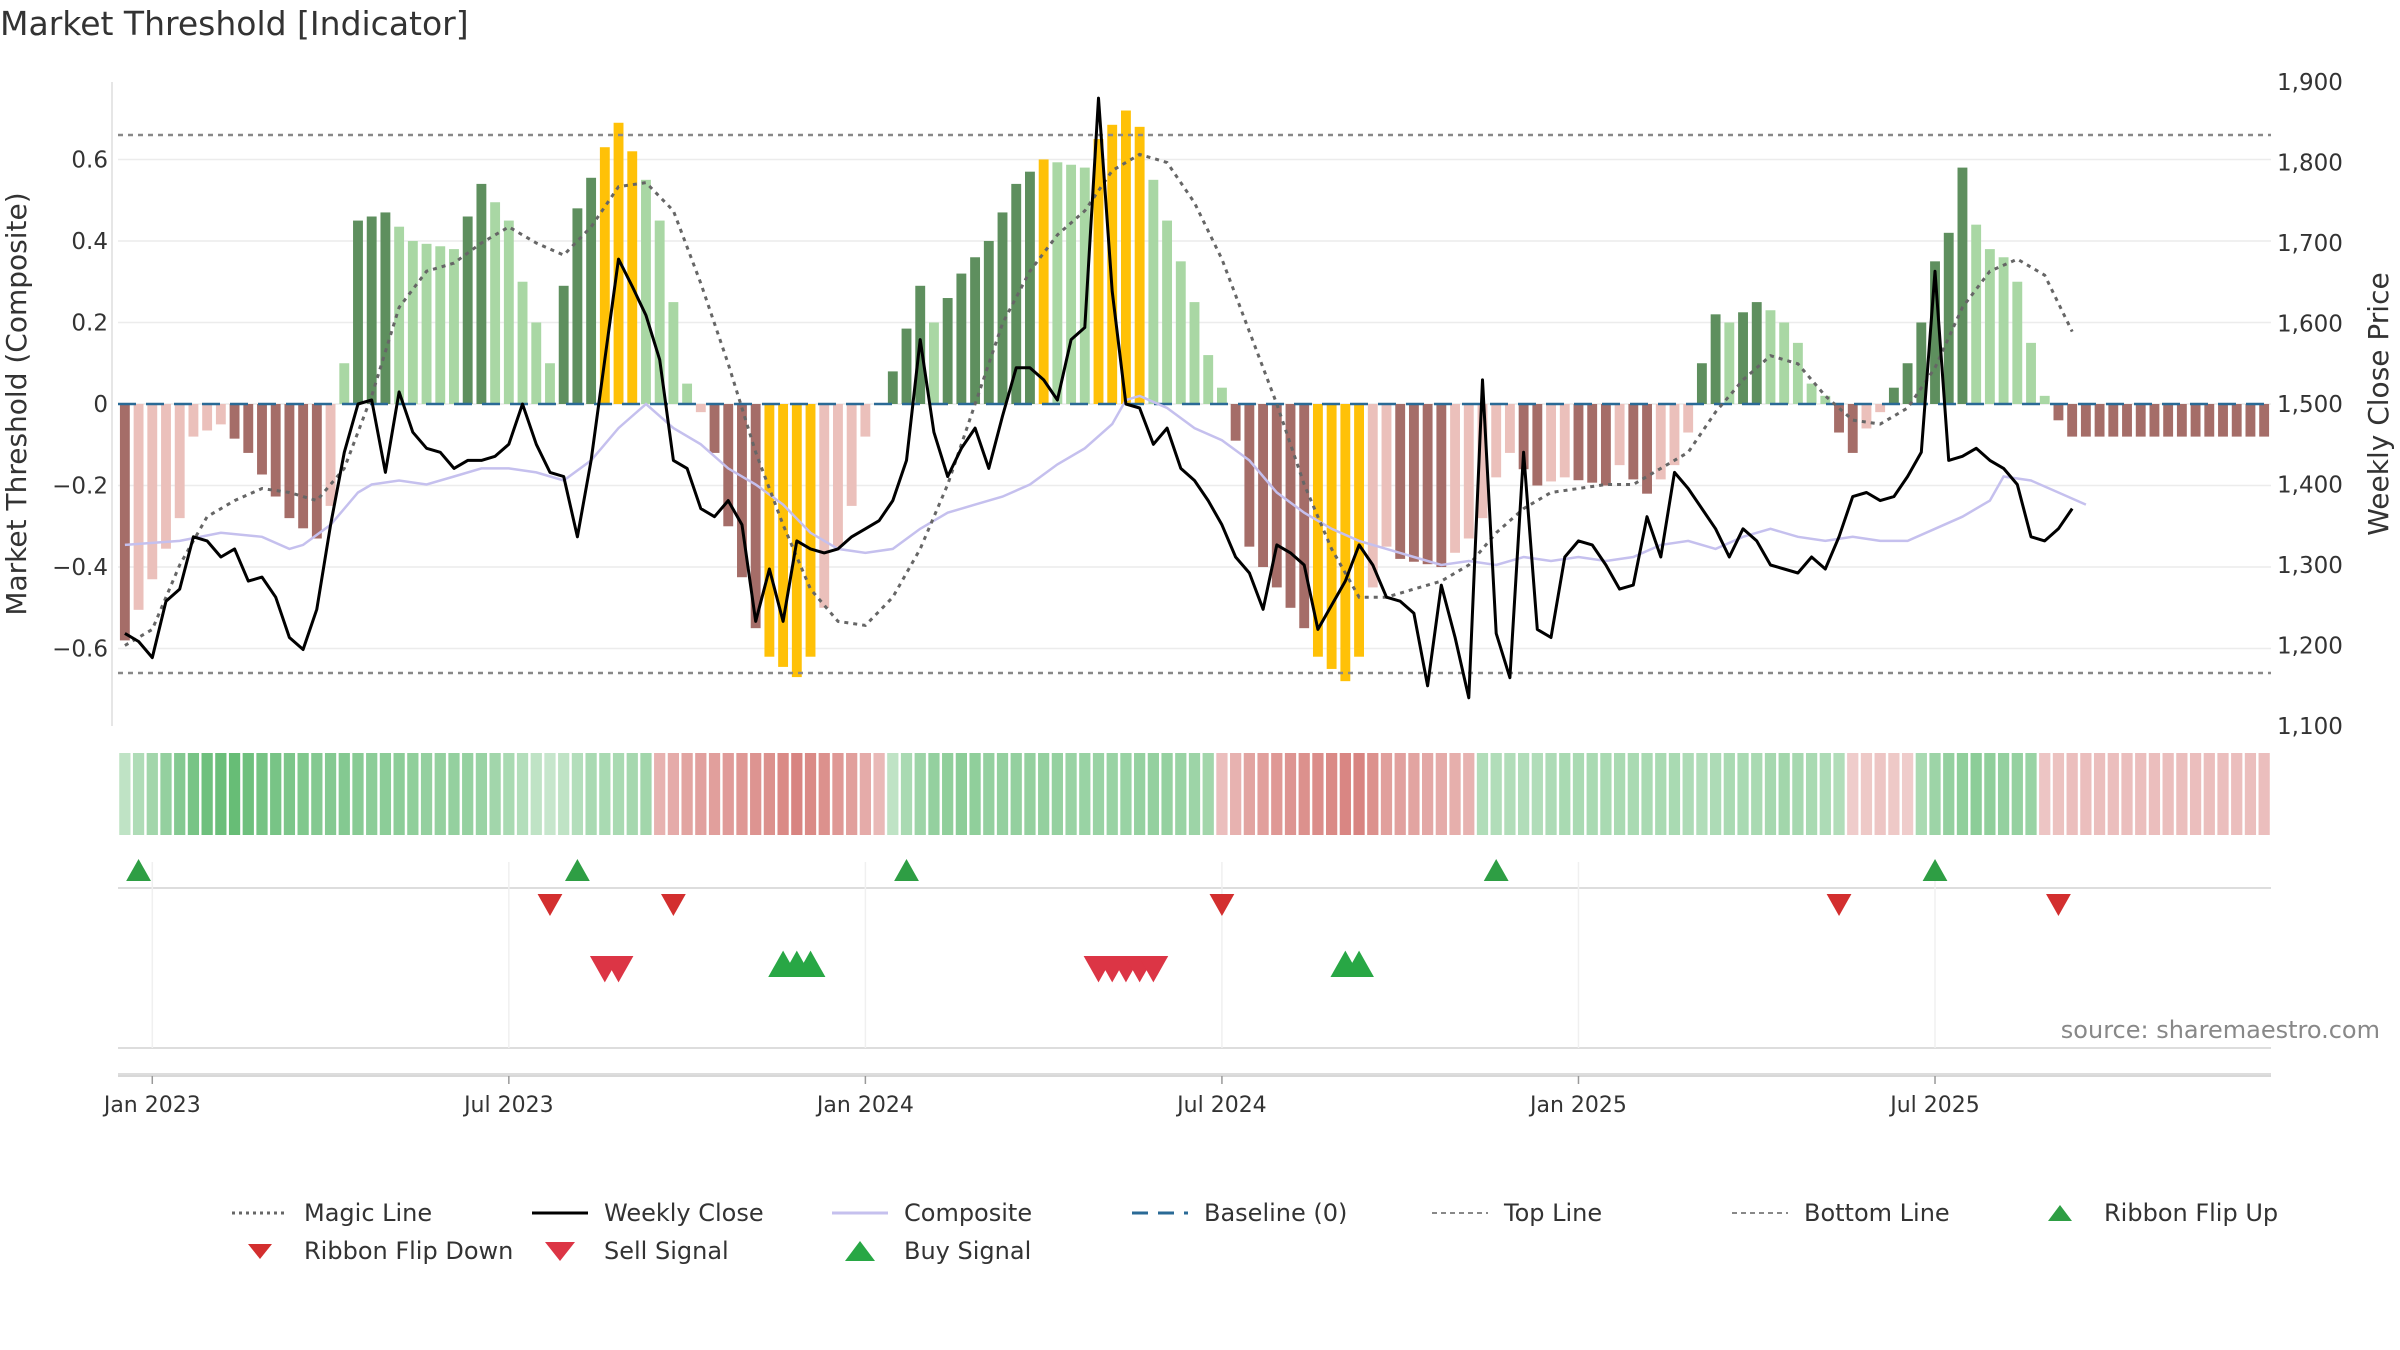 The height and width of the screenshot is (1350, 2400). What do you see at coordinates (2310, 727) in the screenshot?
I see `y-right-tick-label: 1,100` at bounding box center [2310, 727].